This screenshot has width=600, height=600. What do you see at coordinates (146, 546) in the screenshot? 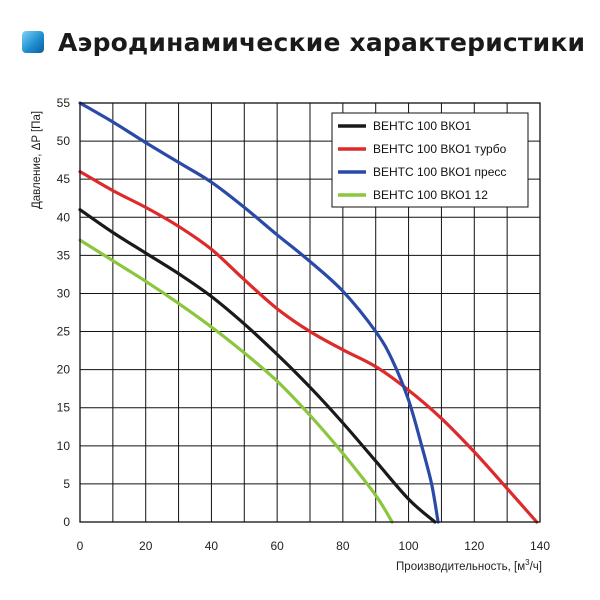
I see `x-tick-label: 20` at bounding box center [146, 546].